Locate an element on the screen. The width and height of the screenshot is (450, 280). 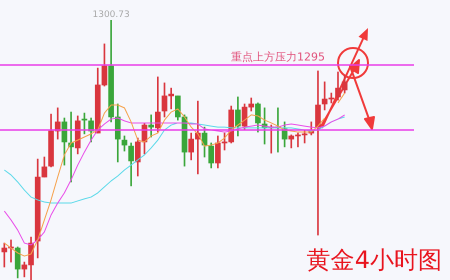
annotation: 1300.73 is located at coordinates (111, 15).